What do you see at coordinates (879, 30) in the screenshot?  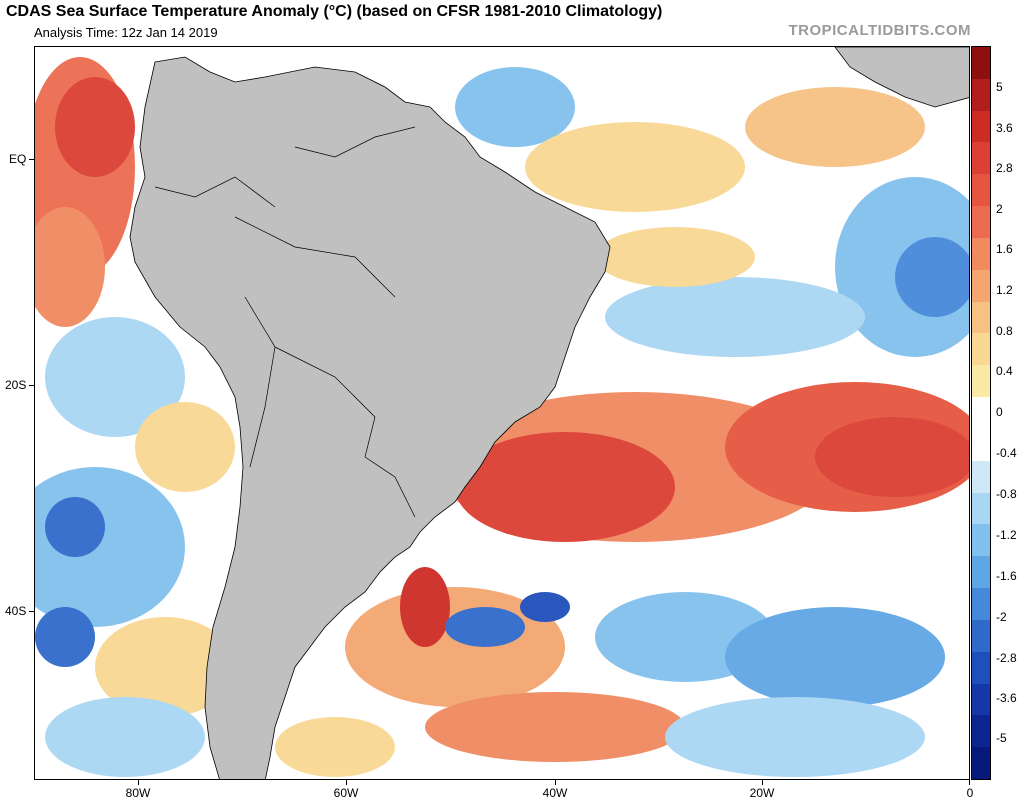 I see `site-watermark: TROPICALTIDBITS.COM` at bounding box center [879, 30].